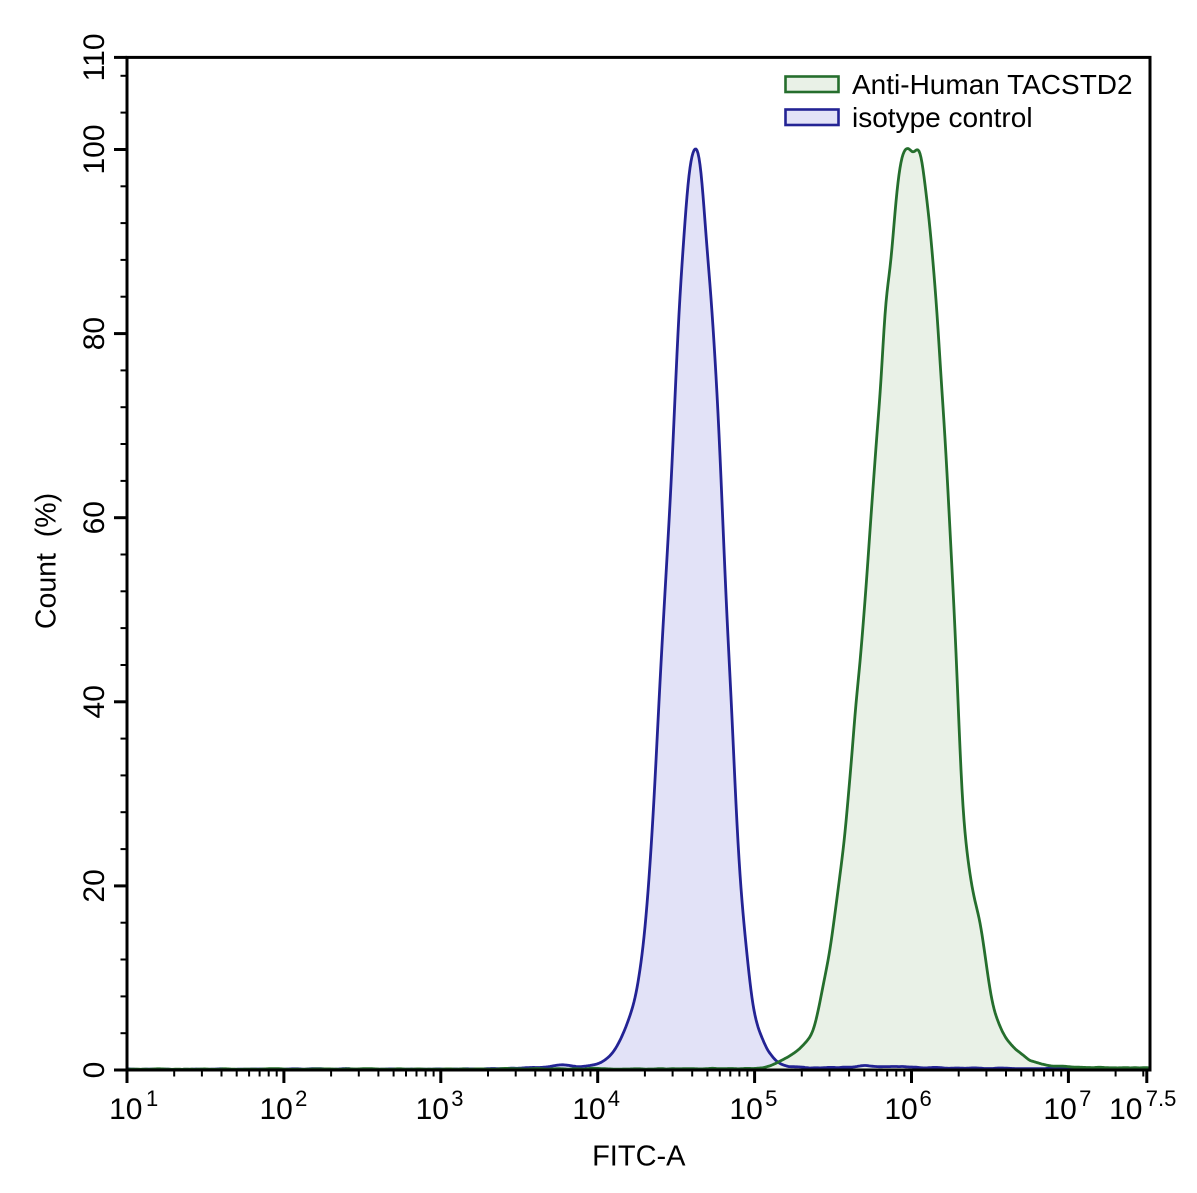 The width and height of the screenshot is (1197, 1193). What do you see at coordinates (1161, 1098) in the screenshot?
I see `svg-text: 7.5` at bounding box center [1161, 1098].